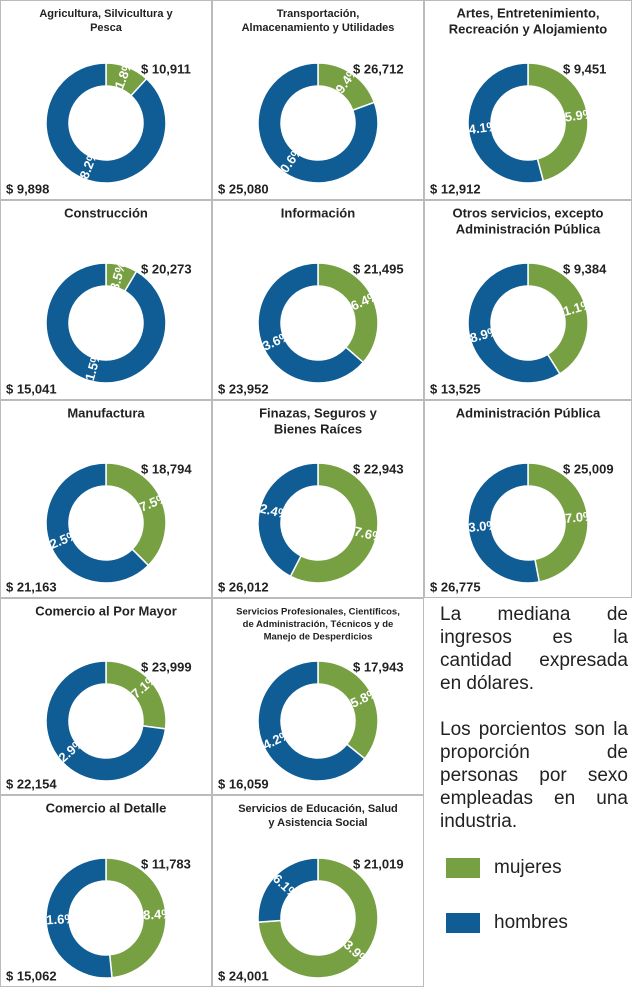  Describe the element at coordinates (106, 807) in the screenshot. I see `chart-title: Comercio al Detalle` at that location.